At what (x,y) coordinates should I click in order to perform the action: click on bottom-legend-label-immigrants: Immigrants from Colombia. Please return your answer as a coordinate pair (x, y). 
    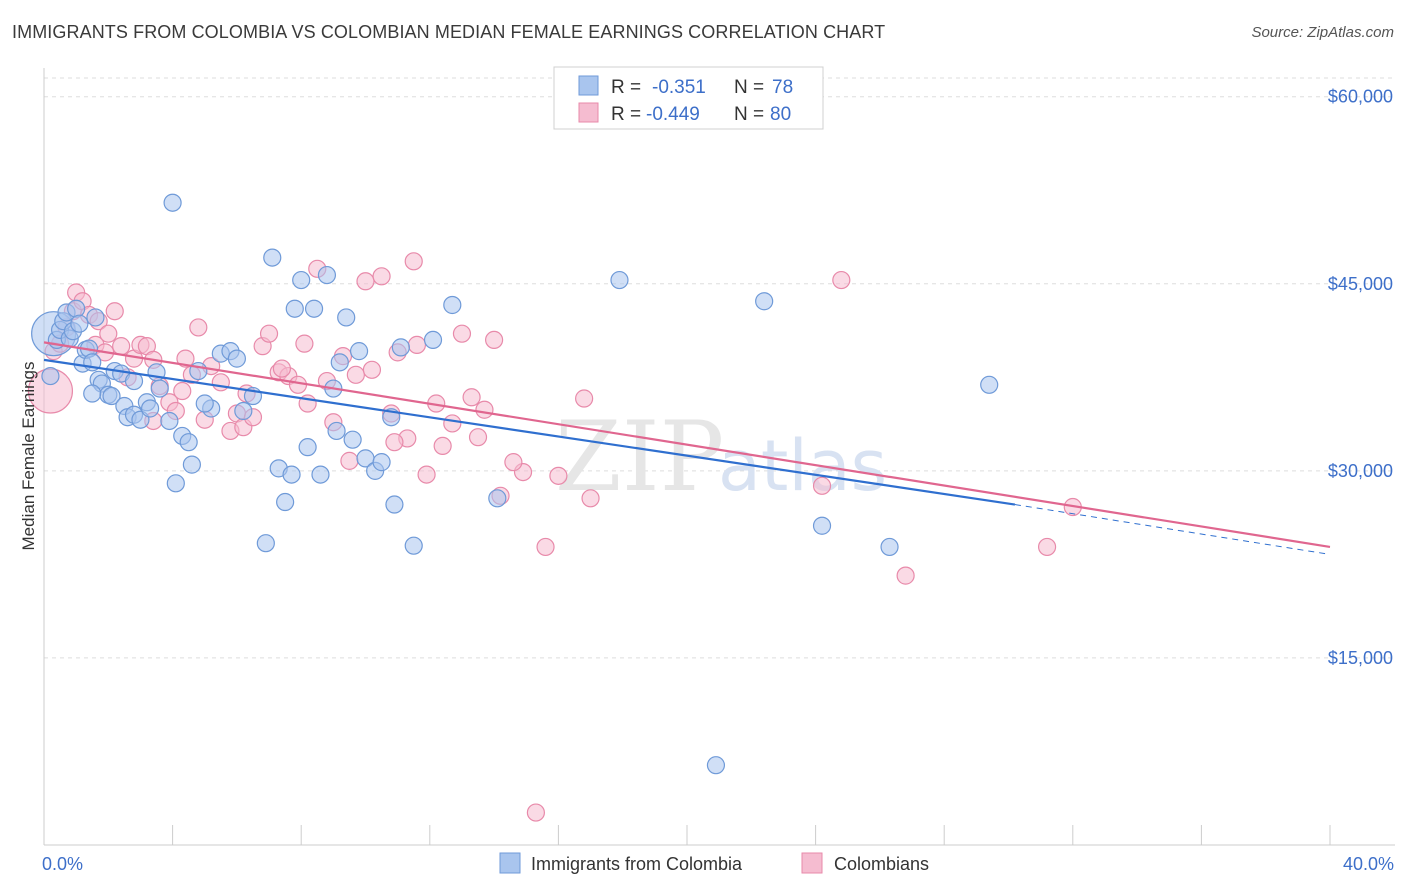
    Looking at the image, I should click on (637, 864).